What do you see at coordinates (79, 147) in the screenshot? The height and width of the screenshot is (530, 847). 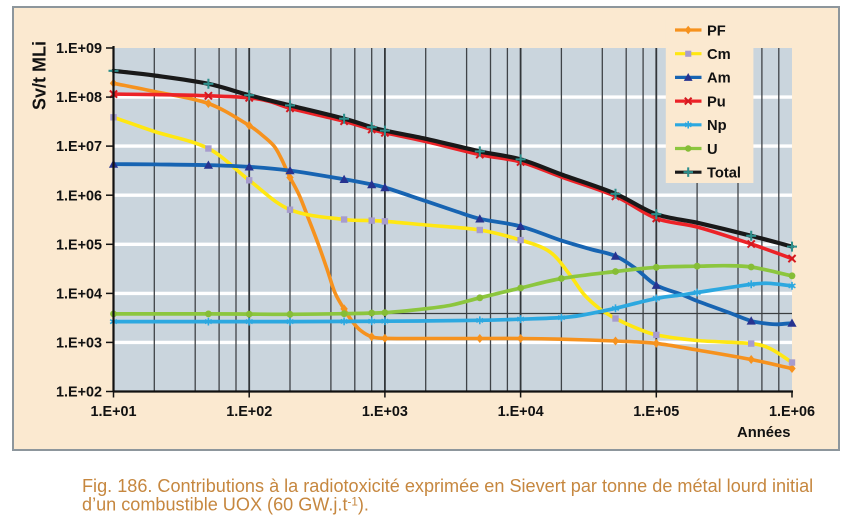 I see `svg-text: 1.E+07` at bounding box center [79, 147].